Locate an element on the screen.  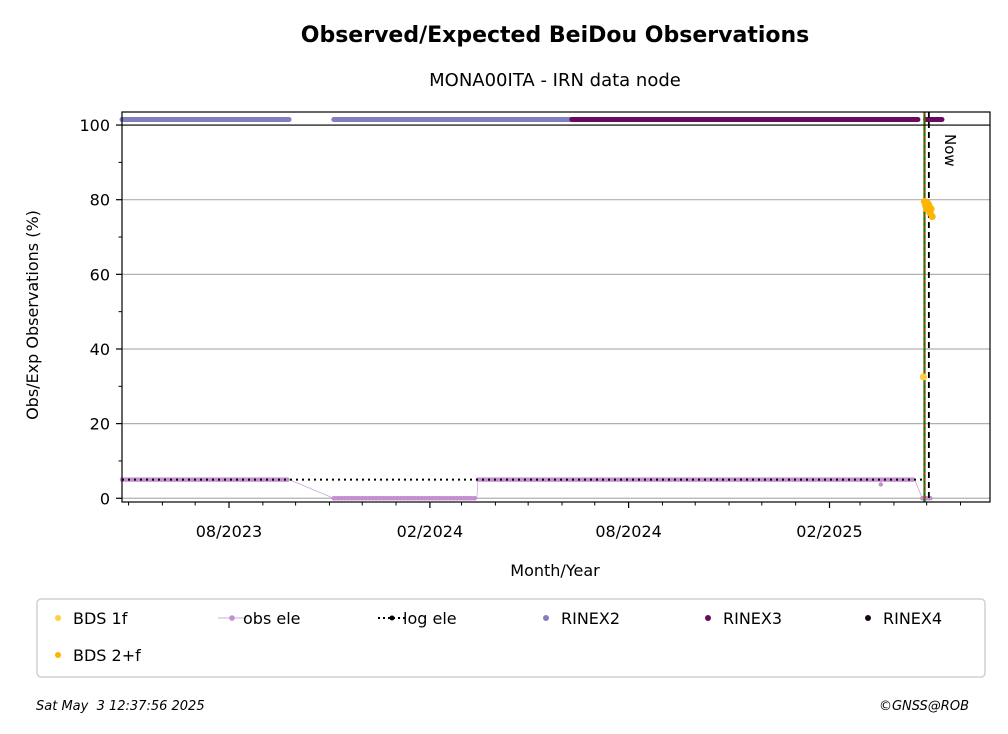
legend-label-log-ele: log ele is located at coordinates (430, 618).